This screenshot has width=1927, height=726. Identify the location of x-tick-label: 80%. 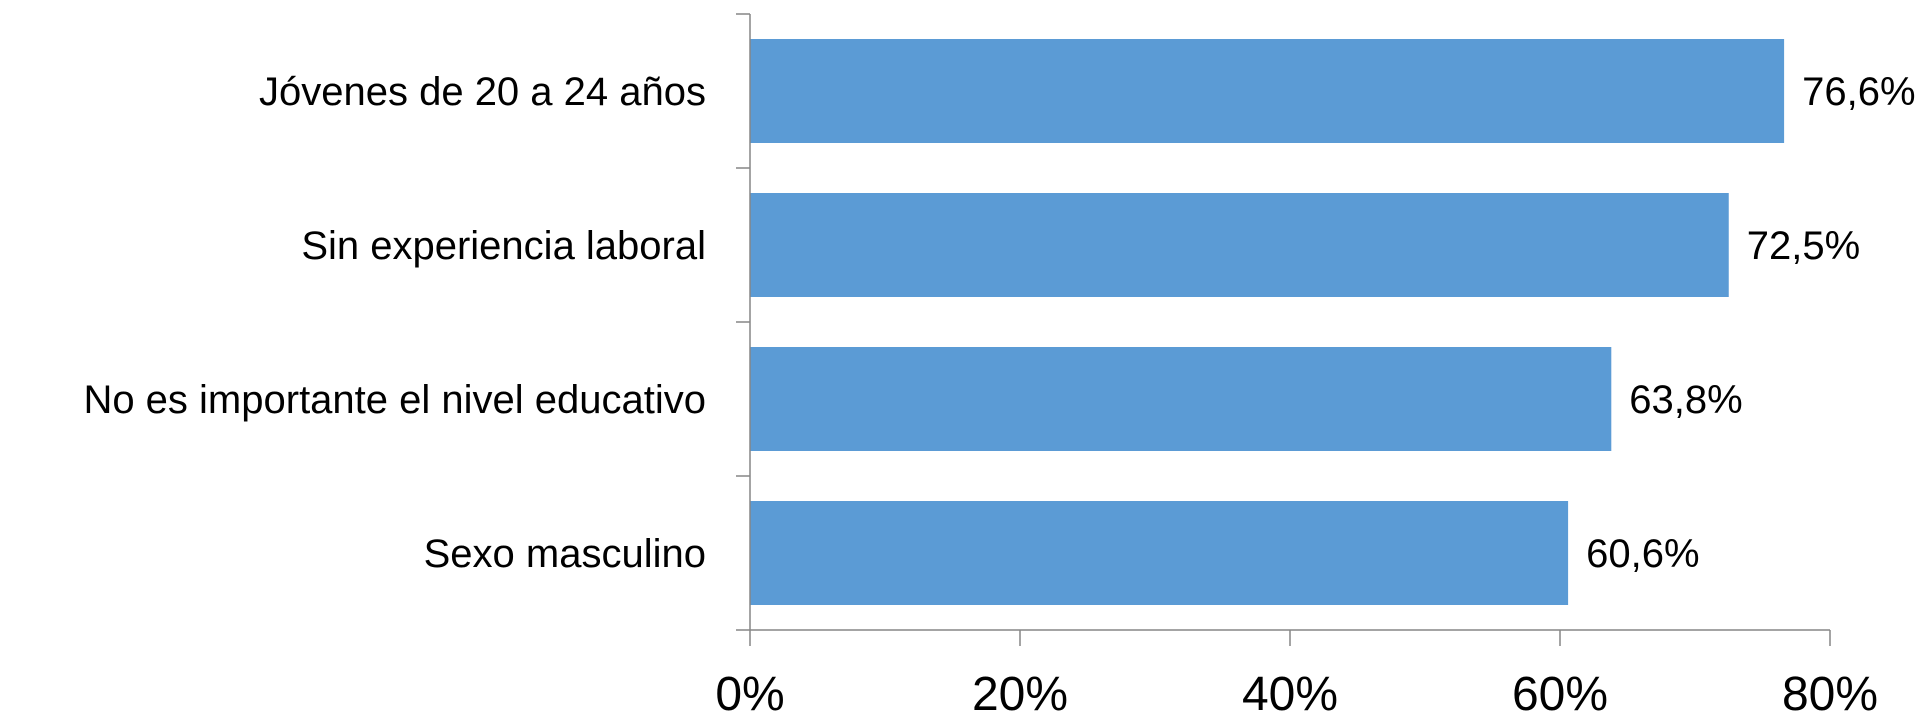
(1830, 694).